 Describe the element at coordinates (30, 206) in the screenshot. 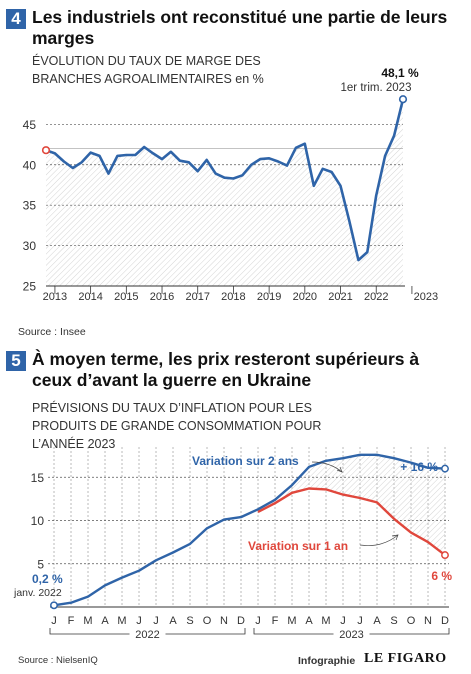

I see `chart-4-y-tick-label: 35` at that location.